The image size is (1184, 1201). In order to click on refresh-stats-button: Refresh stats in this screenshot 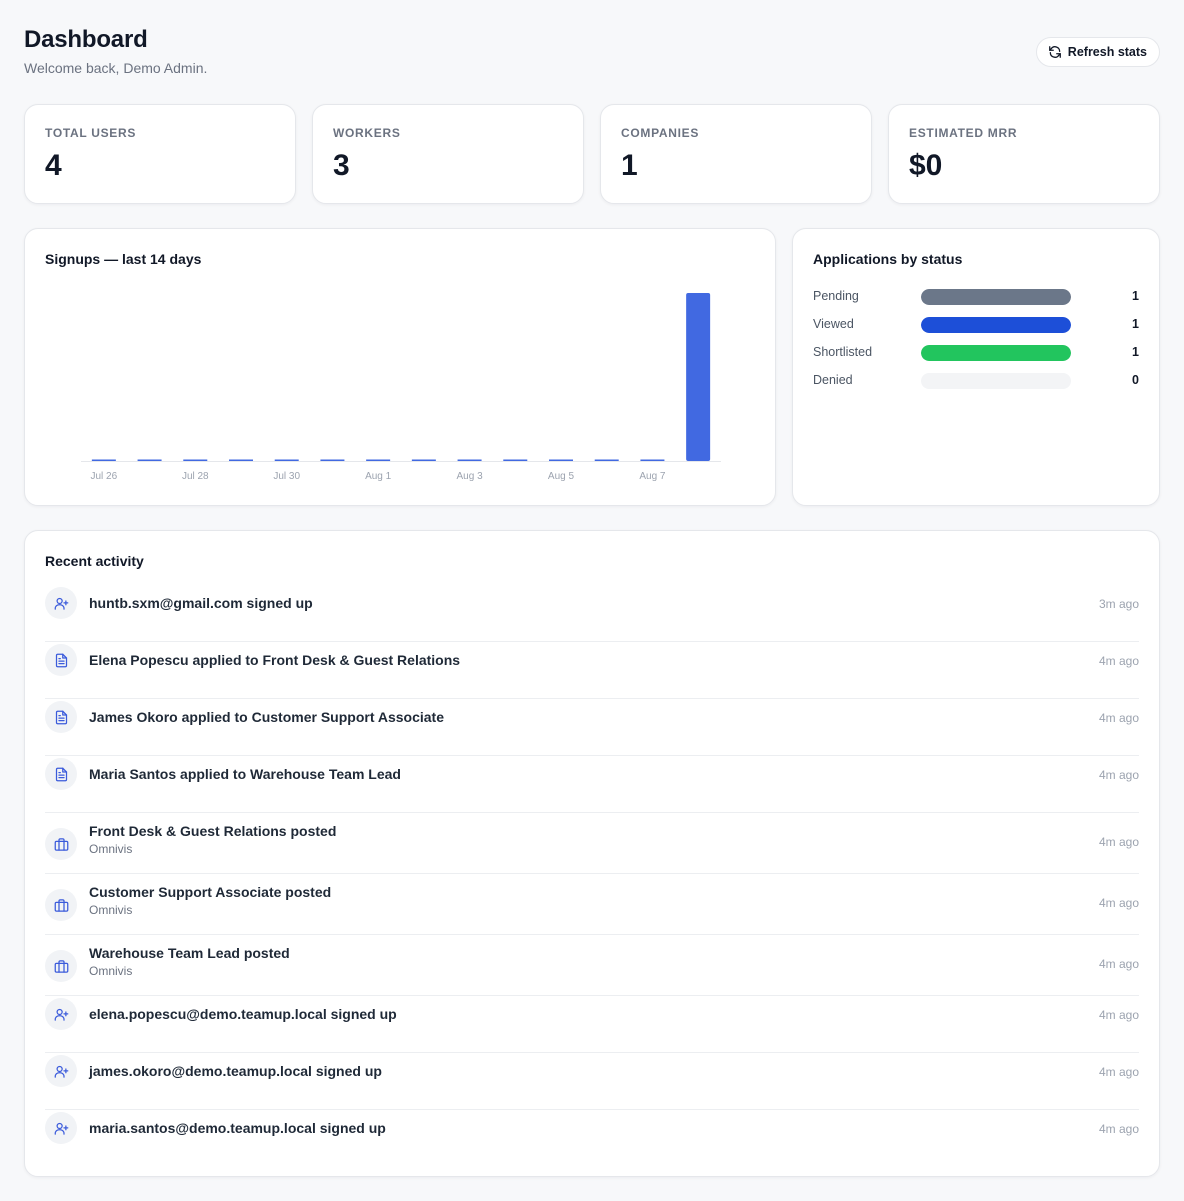, I will do `click(1097, 52)`.